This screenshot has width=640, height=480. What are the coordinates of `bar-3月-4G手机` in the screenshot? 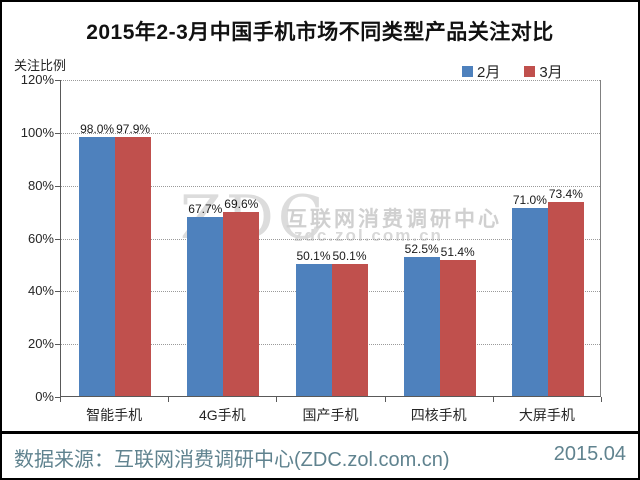 It's located at (241, 304).